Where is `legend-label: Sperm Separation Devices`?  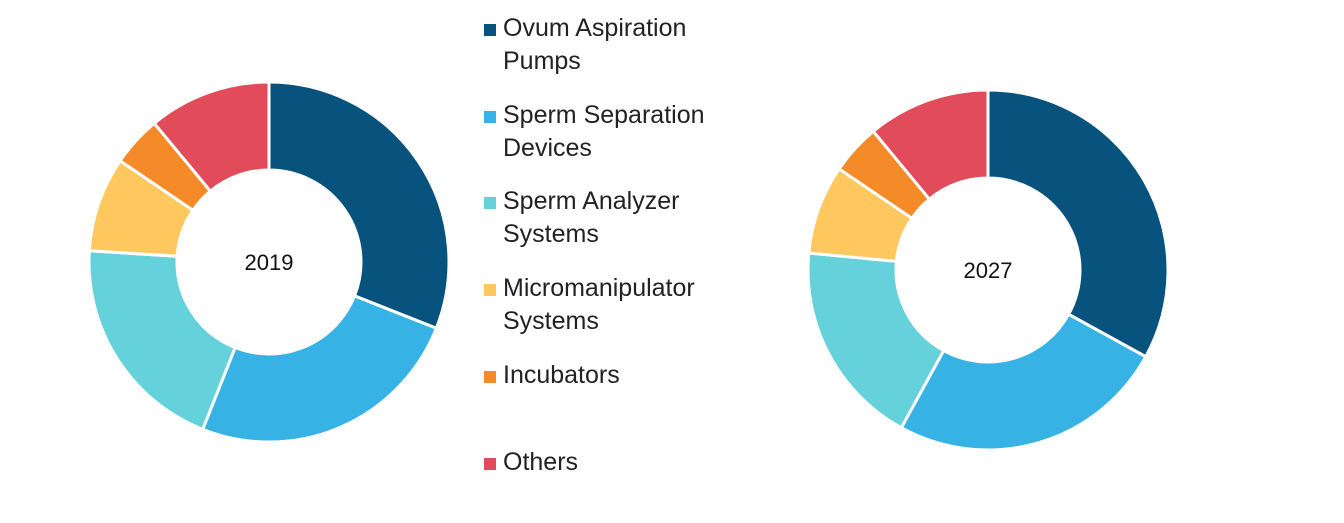
legend-label: Sperm Separation Devices is located at coordinates (604, 131).